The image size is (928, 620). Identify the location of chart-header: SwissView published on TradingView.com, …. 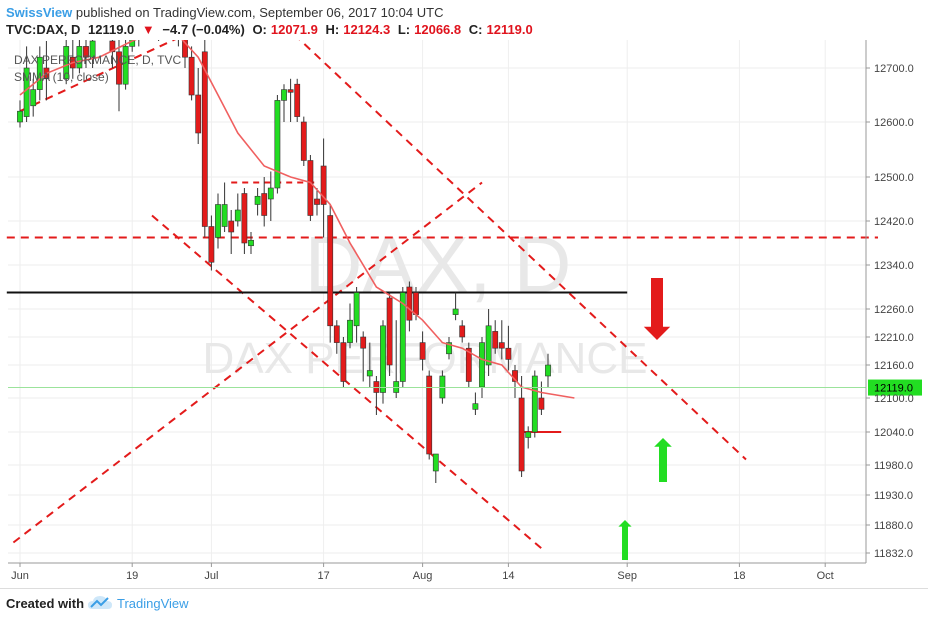
(464, 20).